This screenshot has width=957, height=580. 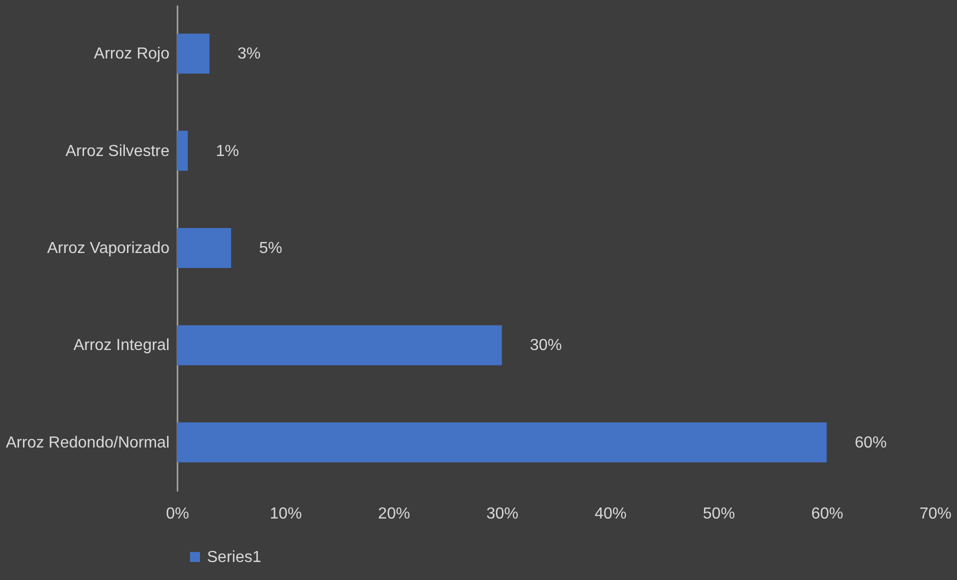 What do you see at coordinates (178, 514) in the screenshot?
I see `x-tick-label: 0%` at bounding box center [178, 514].